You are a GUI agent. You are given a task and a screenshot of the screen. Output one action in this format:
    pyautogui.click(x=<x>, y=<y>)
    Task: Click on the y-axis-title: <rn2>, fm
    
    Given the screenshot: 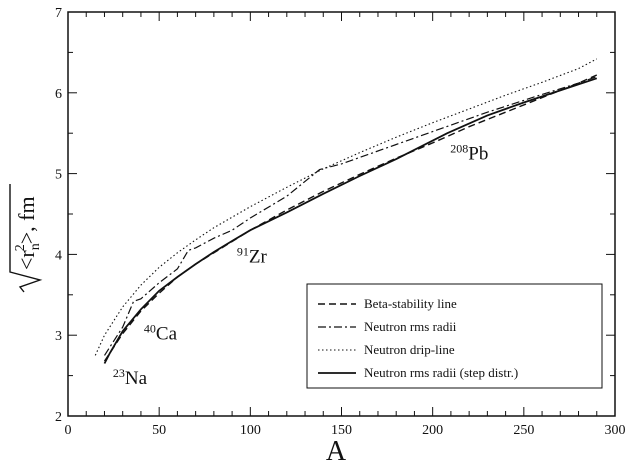 What is the action you would take?
    pyautogui.click(x=26, y=238)
    